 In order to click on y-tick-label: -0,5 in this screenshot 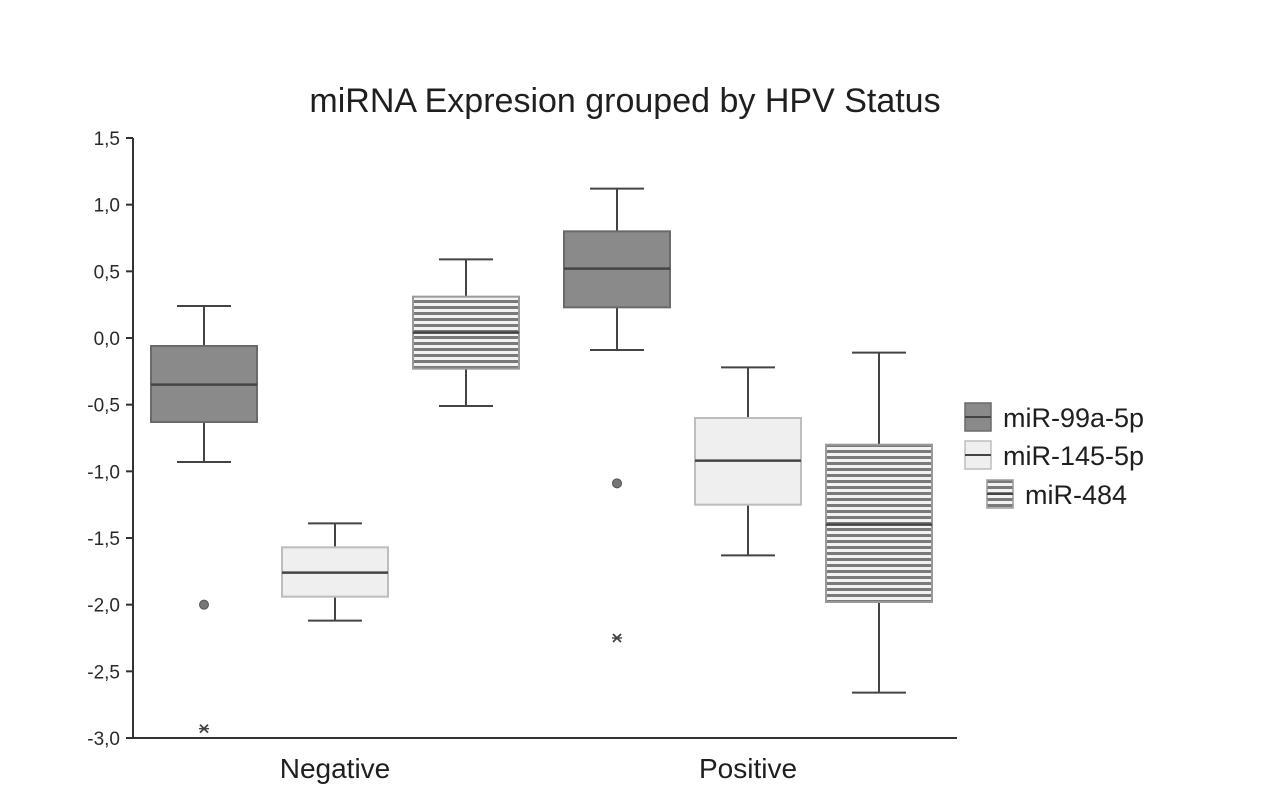, I will do `click(103, 406)`.